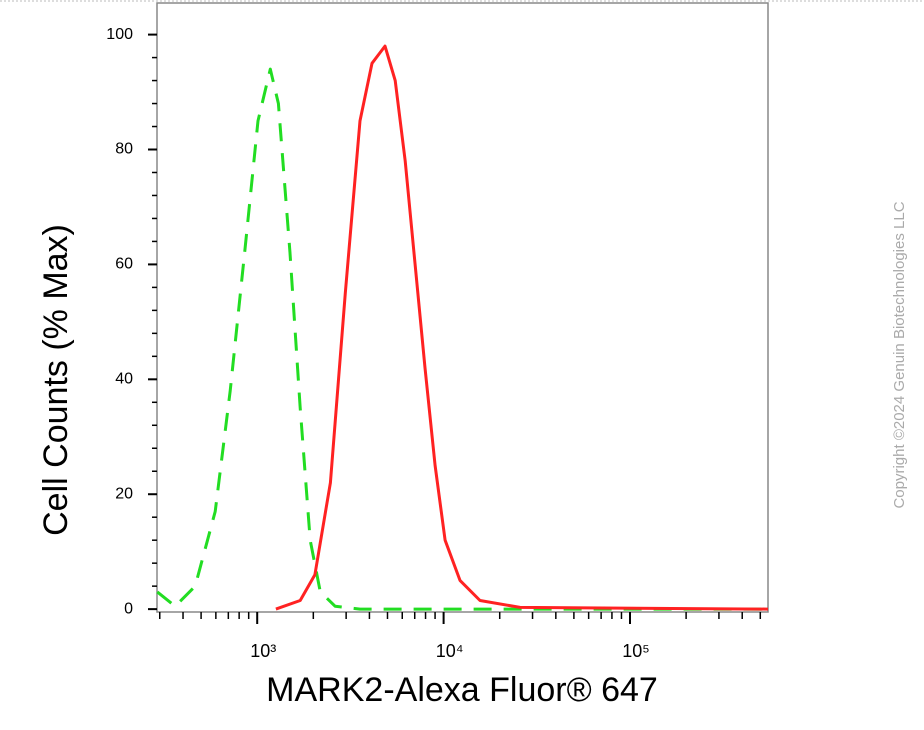  Describe the element at coordinates (124, 379) in the screenshot. I see `y-tick-label: 40` at that location.